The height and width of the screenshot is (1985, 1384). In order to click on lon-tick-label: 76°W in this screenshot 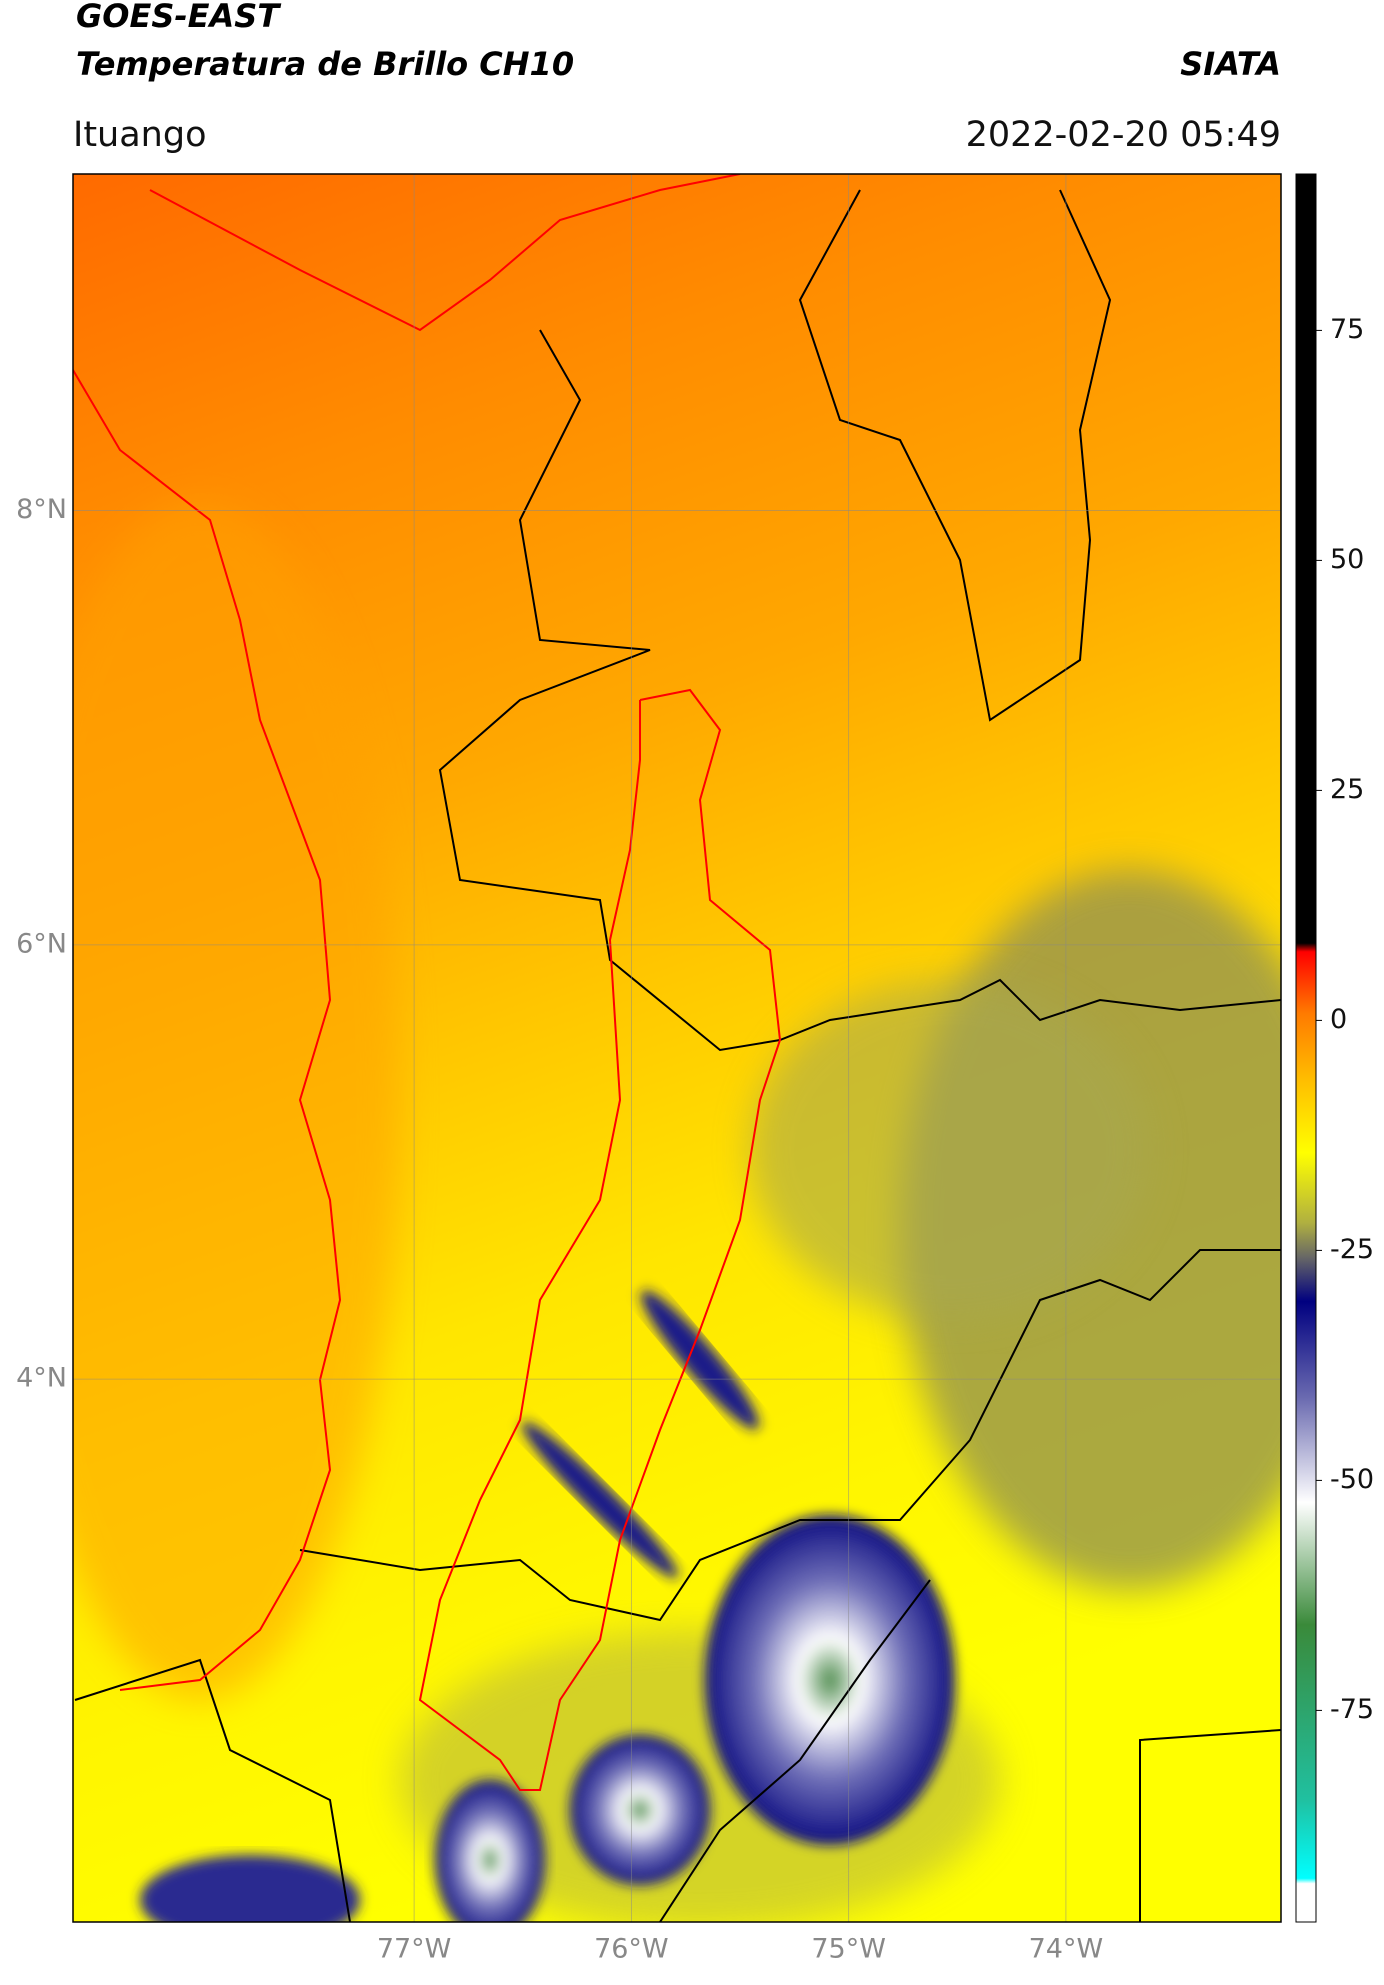, I will do `click(631, 1949)`.